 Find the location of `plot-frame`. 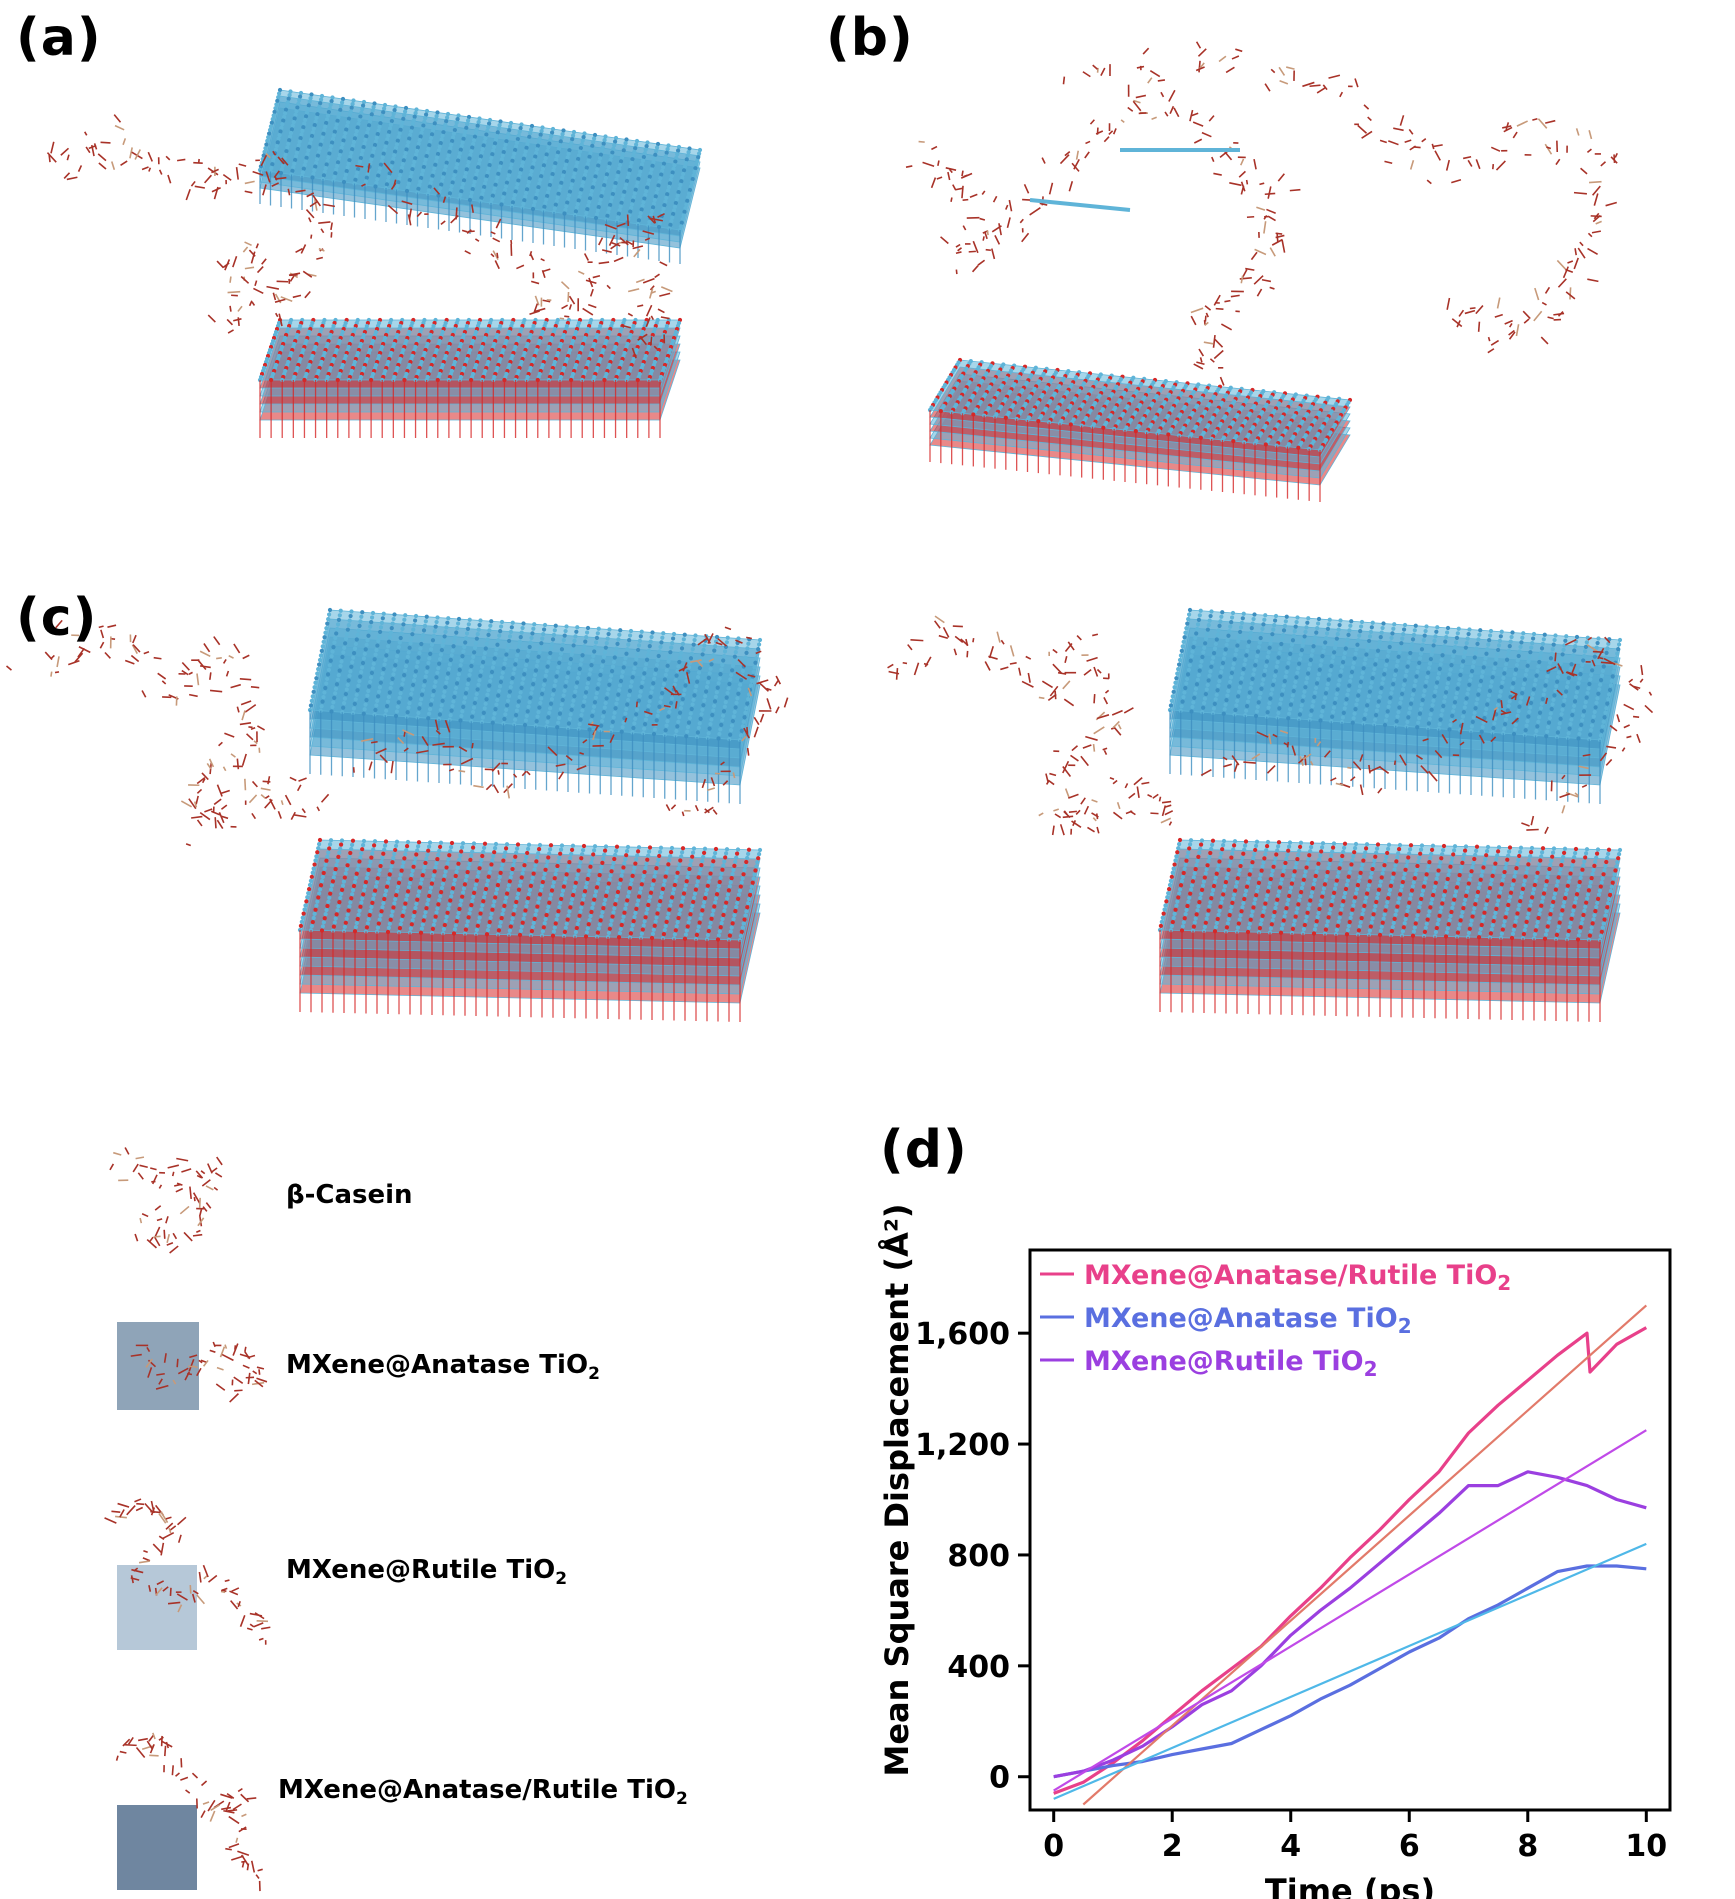

plot-frame is located at coordinates (1350, 1530).